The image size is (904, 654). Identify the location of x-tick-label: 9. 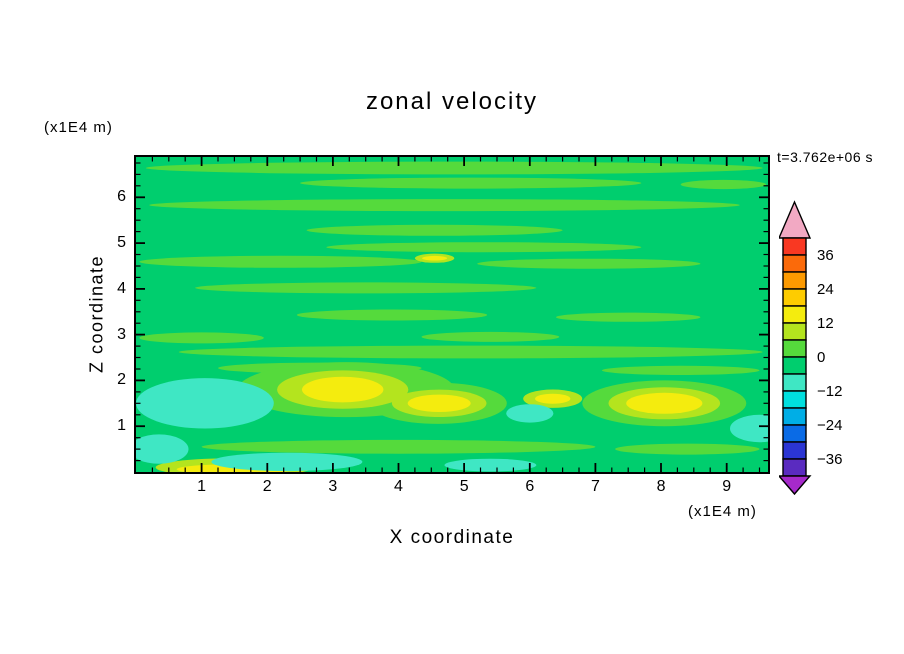
(727, 486).